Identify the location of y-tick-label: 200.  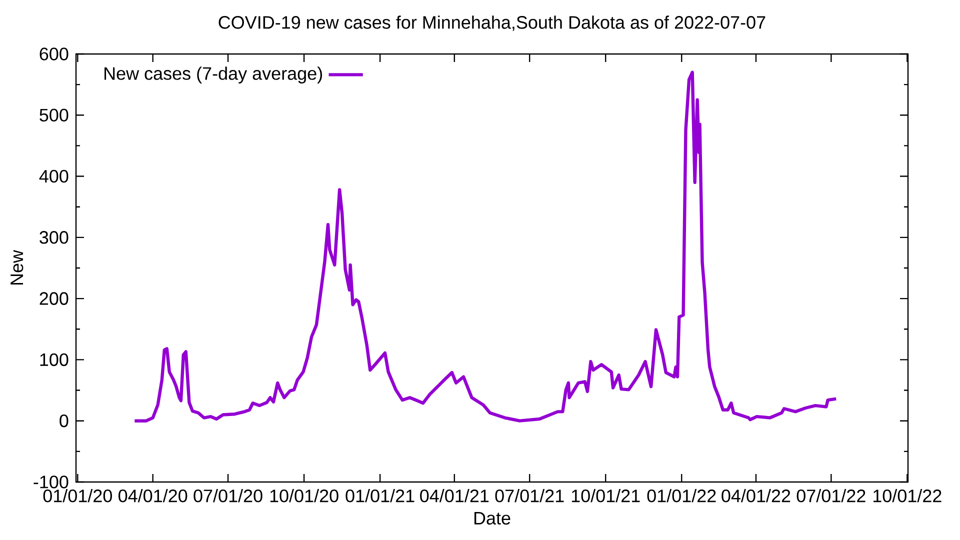
(54, 298).